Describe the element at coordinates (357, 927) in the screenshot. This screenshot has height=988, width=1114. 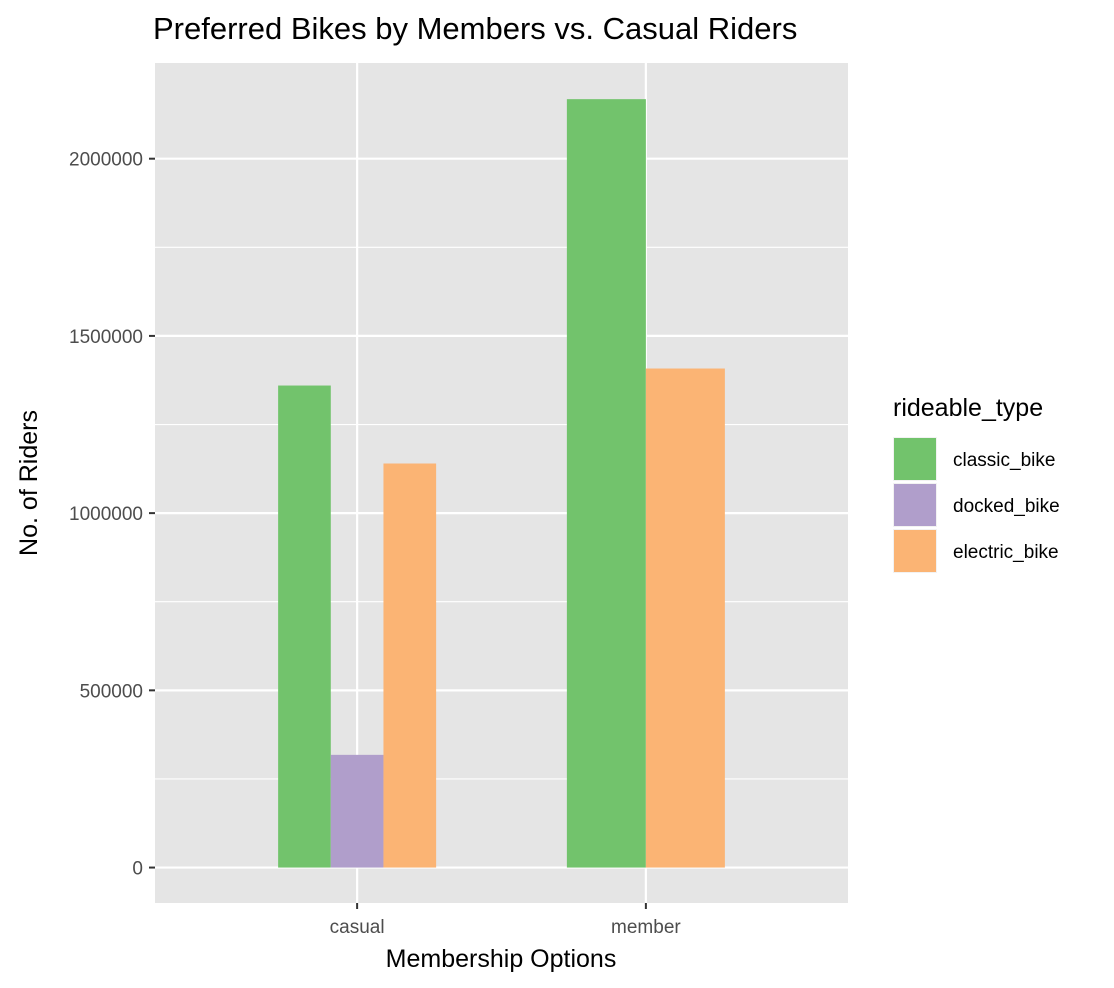
I see `x-tick-label: casual` at that location.